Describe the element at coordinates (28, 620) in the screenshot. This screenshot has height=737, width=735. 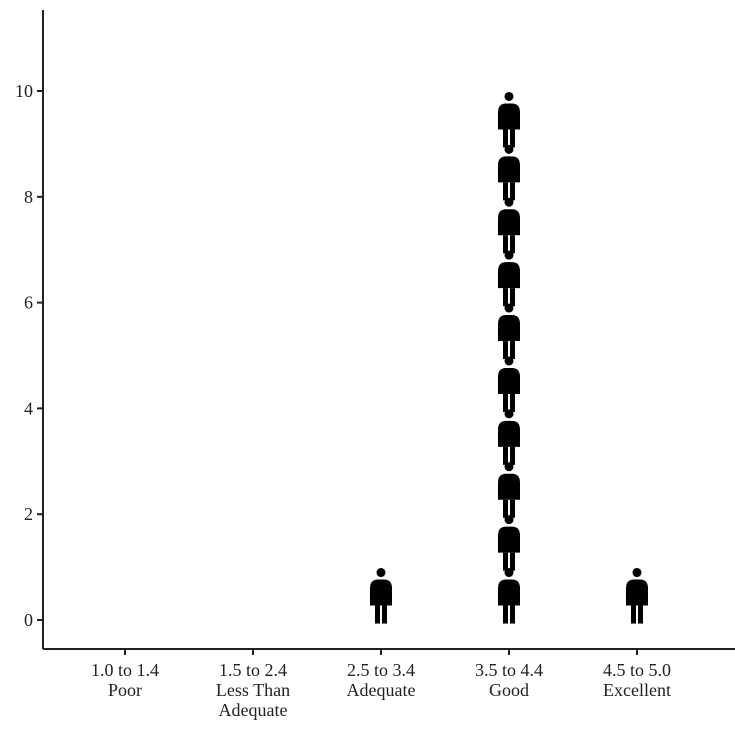
I see `y-tick-label: 0` at that location.